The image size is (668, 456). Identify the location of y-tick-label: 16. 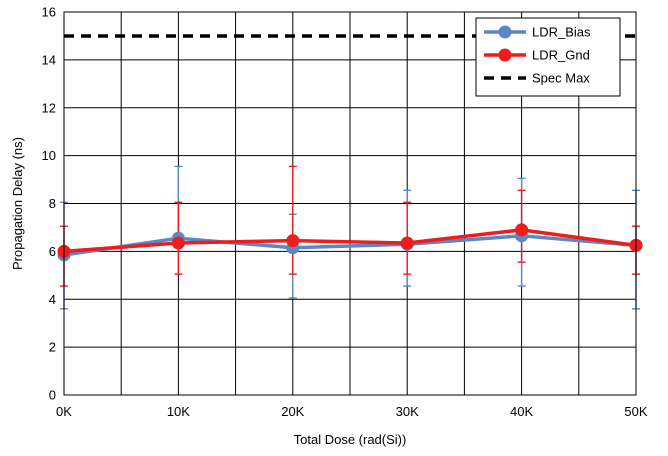
(49, 12).